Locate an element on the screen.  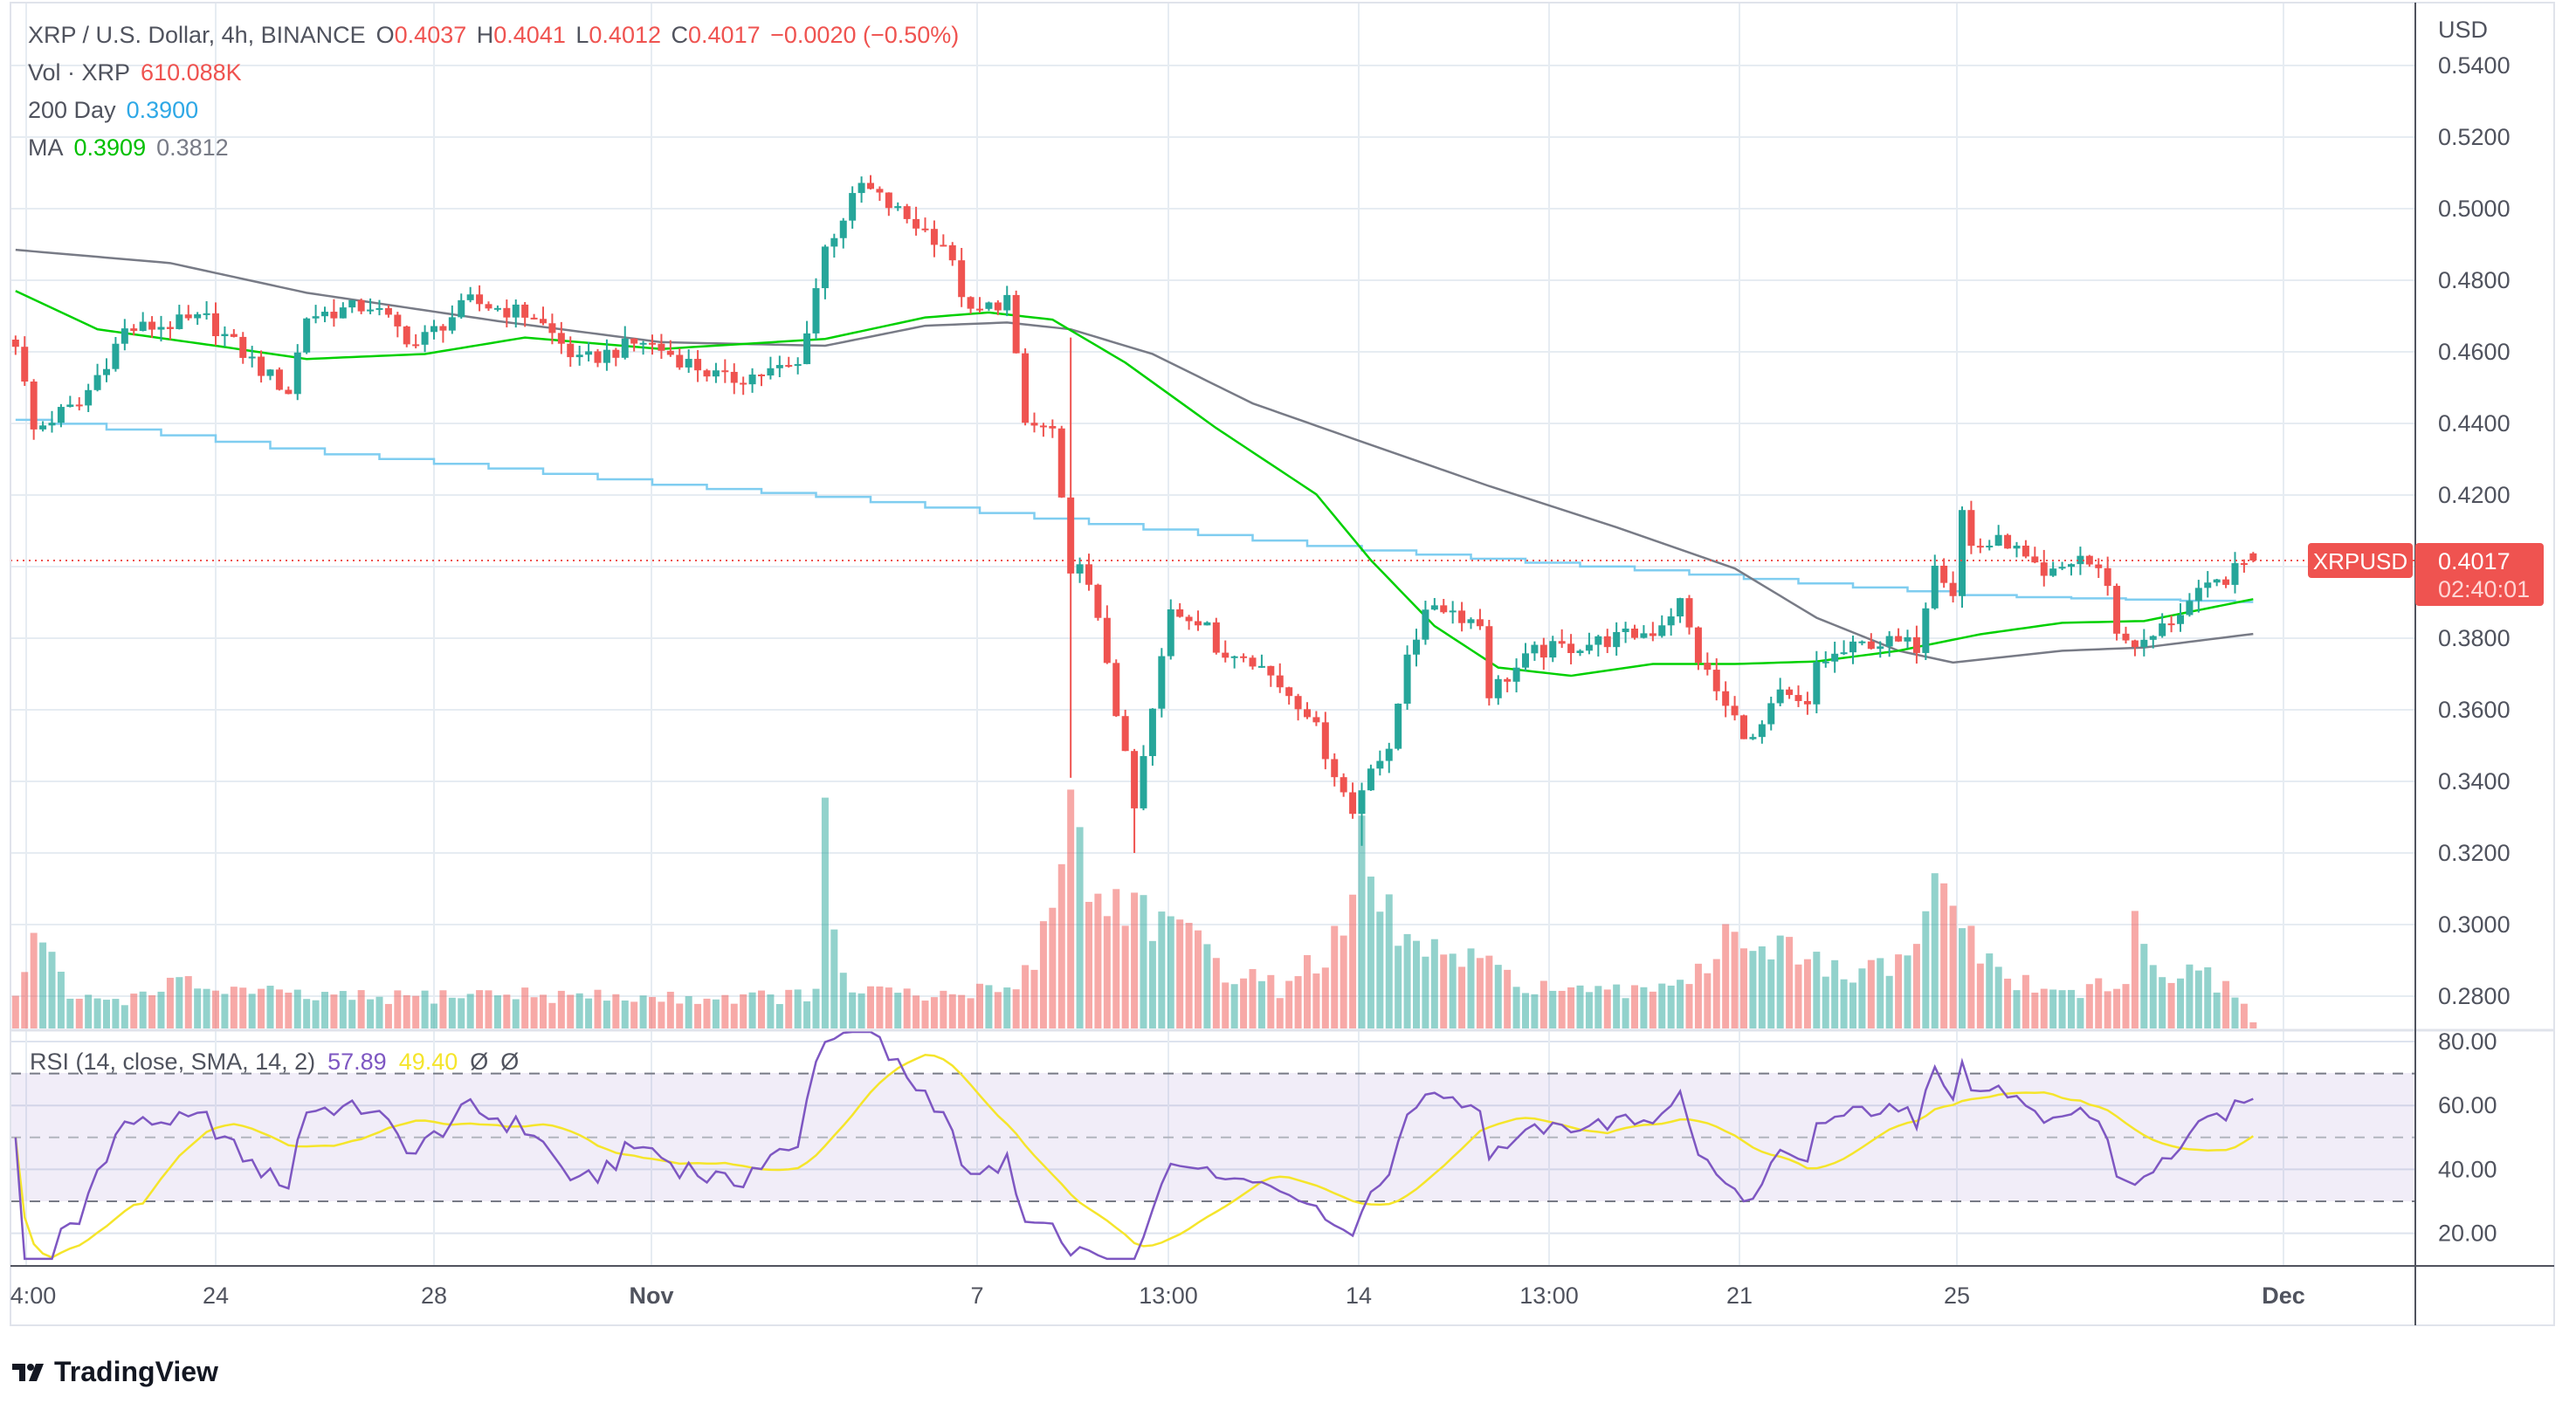
ma-legend: MA 0.3909 0.3812 is located at coordinates (133, 148).